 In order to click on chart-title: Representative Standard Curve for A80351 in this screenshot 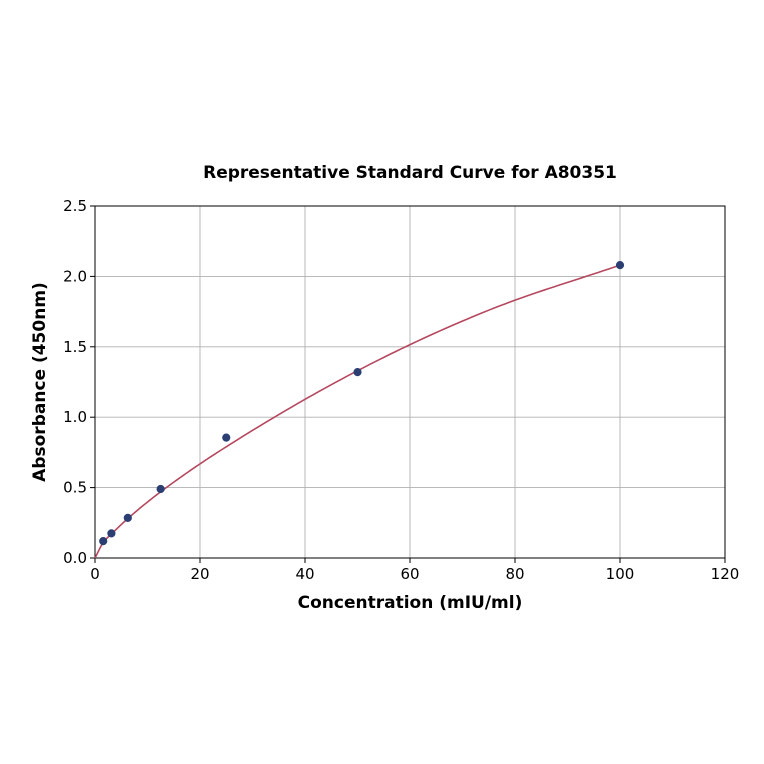, I will do `click(410, 173)`.